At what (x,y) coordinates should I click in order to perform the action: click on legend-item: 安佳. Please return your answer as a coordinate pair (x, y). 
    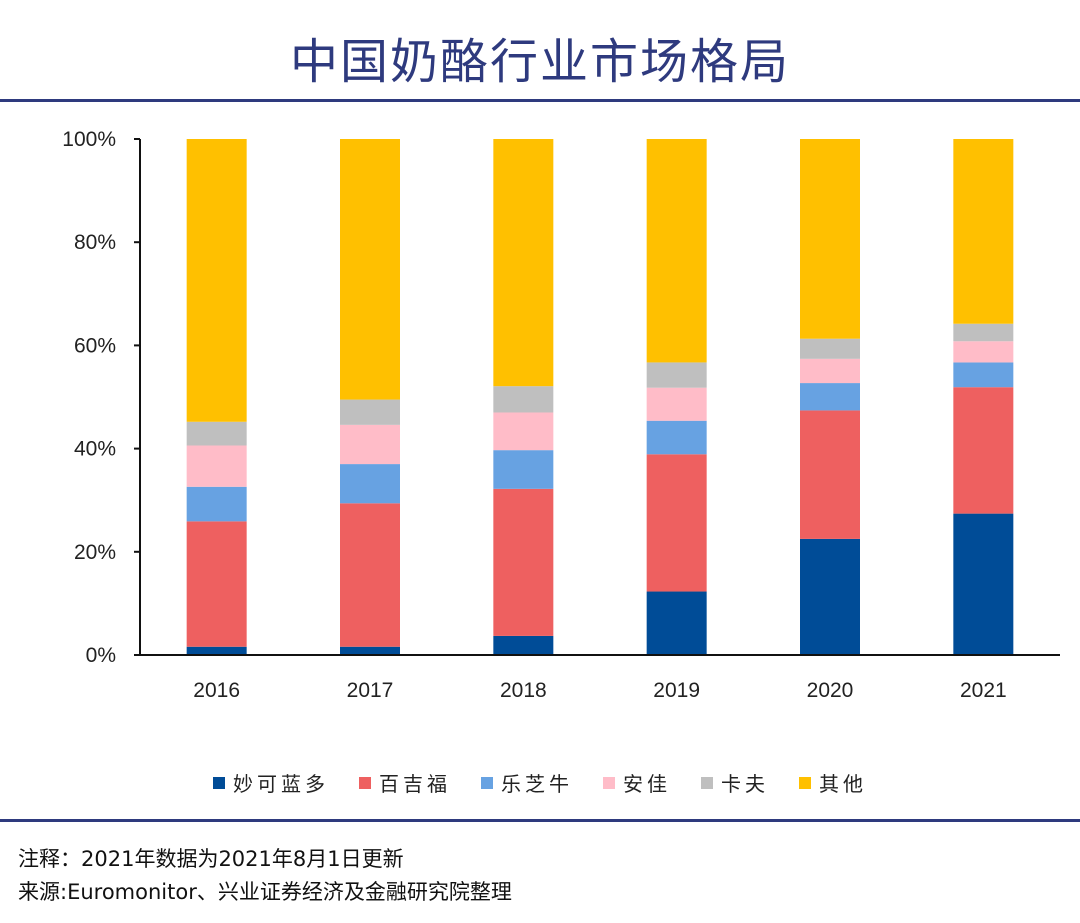
    Looking at the image, I should click on (637, 782).